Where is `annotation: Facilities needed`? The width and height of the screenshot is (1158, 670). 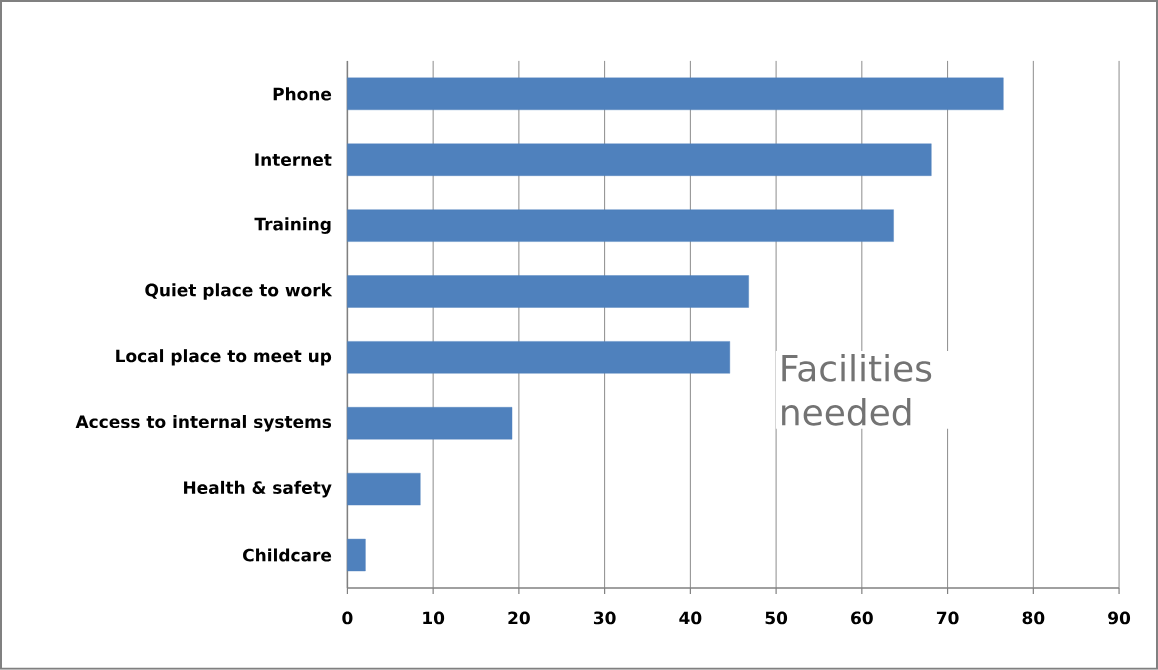
annotation: Facilities needed is located at coordinates (857, 390).